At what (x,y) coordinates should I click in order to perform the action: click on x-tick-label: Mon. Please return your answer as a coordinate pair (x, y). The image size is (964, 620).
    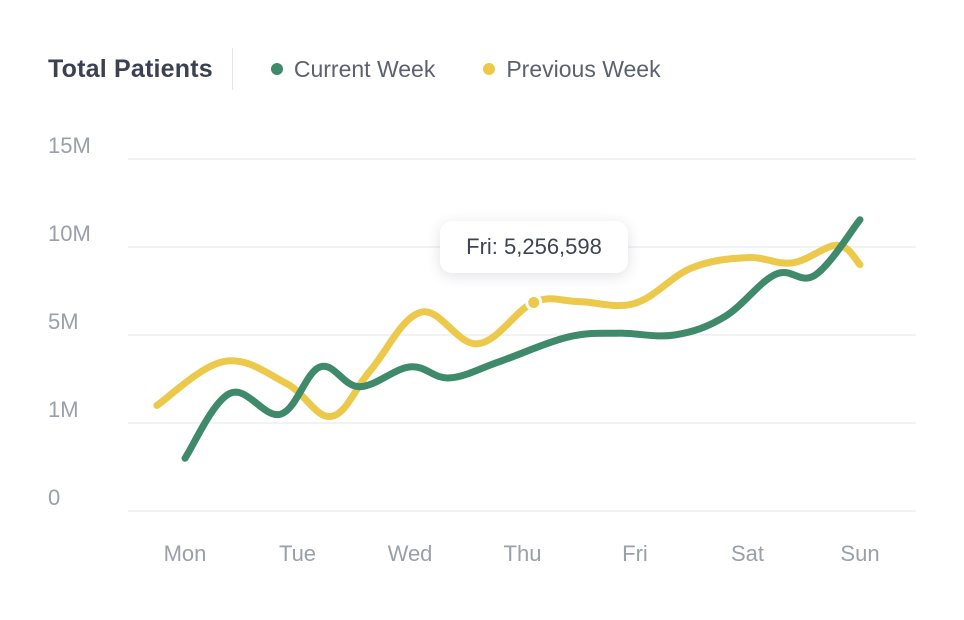
    Looking at the image, I should click on (185, 553).